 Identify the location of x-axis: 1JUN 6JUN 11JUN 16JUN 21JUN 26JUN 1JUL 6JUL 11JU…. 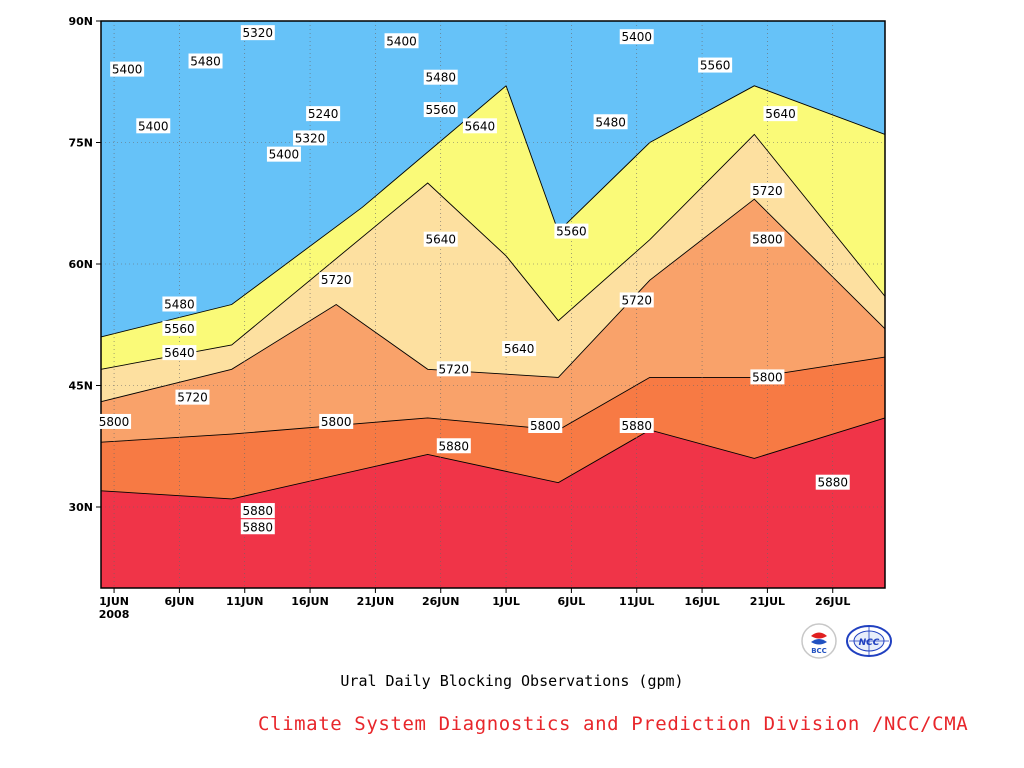
(474, 604).